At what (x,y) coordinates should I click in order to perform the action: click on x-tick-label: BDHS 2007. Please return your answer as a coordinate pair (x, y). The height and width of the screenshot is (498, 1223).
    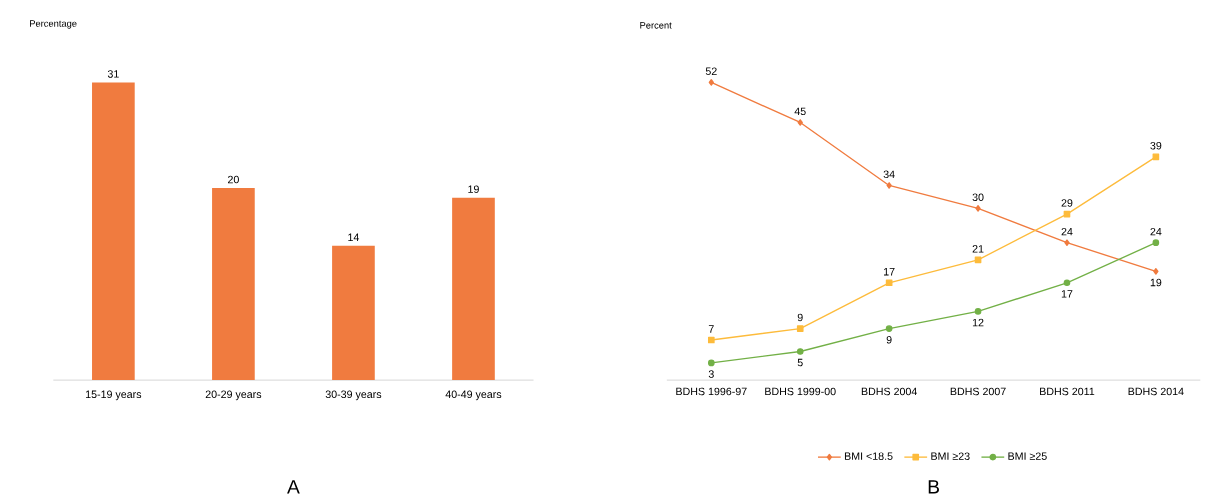
    Looking at the image, I should click on (978, 391).